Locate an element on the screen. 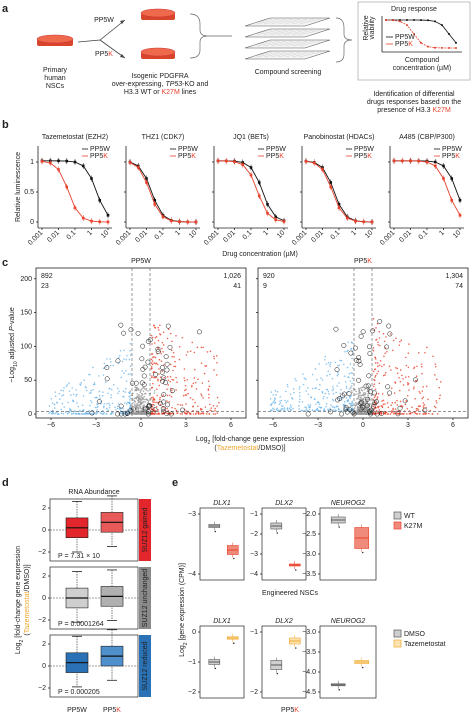  arrowhead is located at coordinates (122, 39).